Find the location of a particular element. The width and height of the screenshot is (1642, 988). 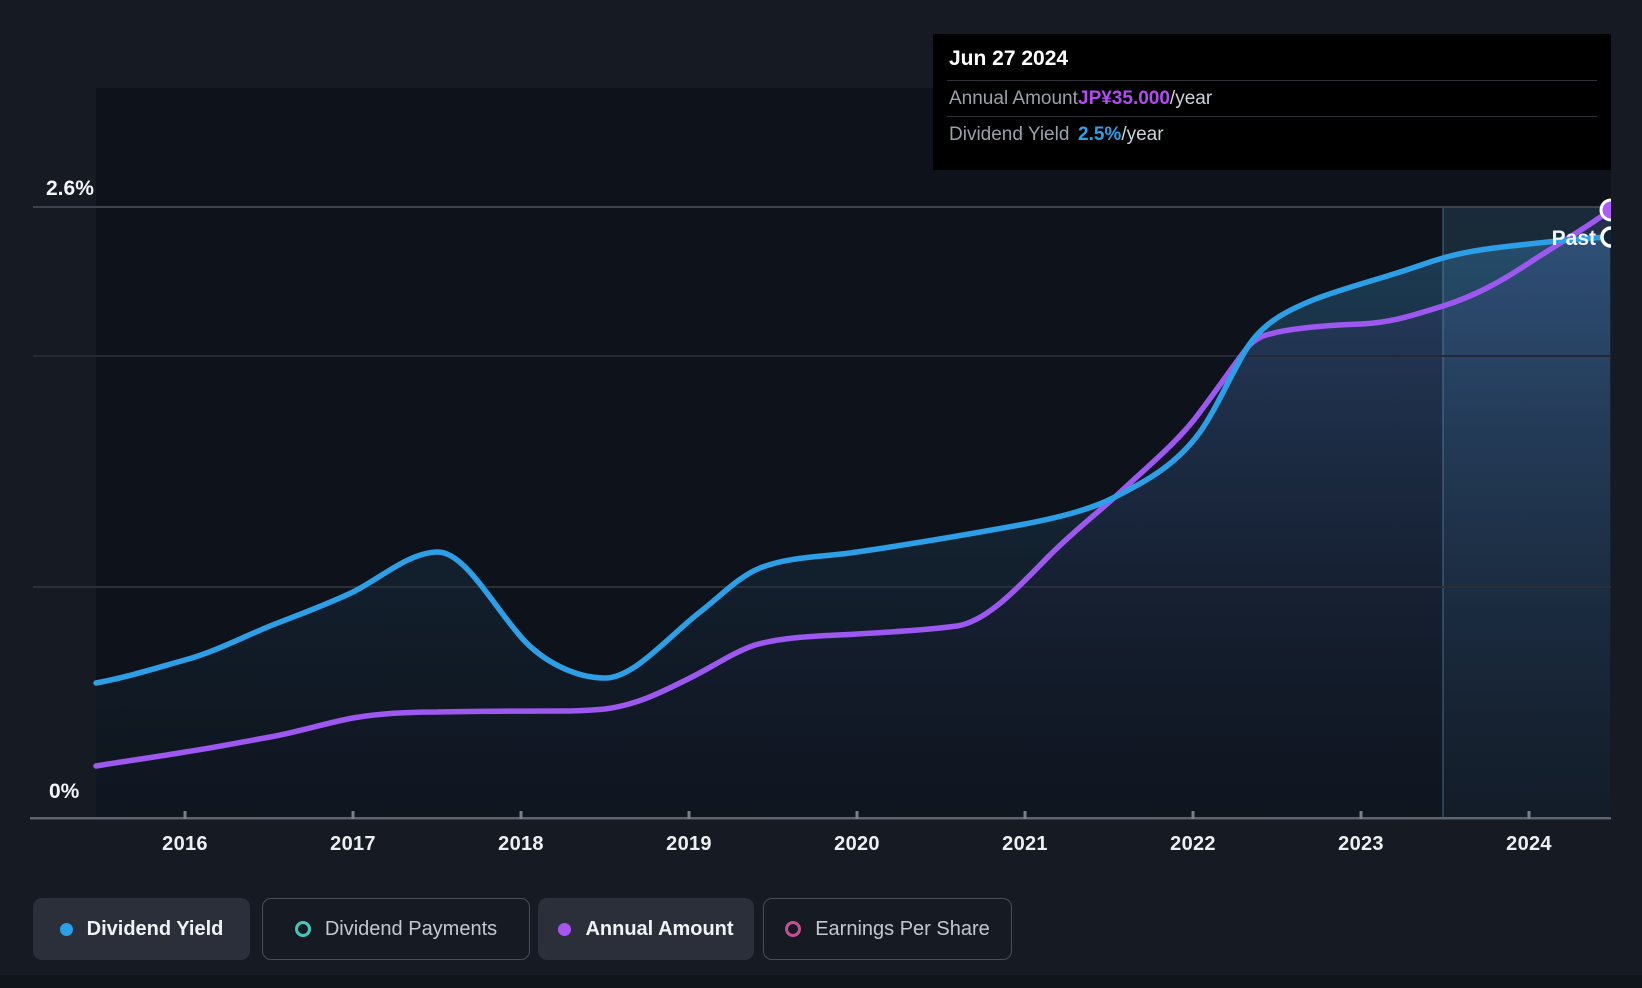

tooltip-row-annual-amount: Annual Amount JP¥35.000/year is located at coordinates (1272, 98).